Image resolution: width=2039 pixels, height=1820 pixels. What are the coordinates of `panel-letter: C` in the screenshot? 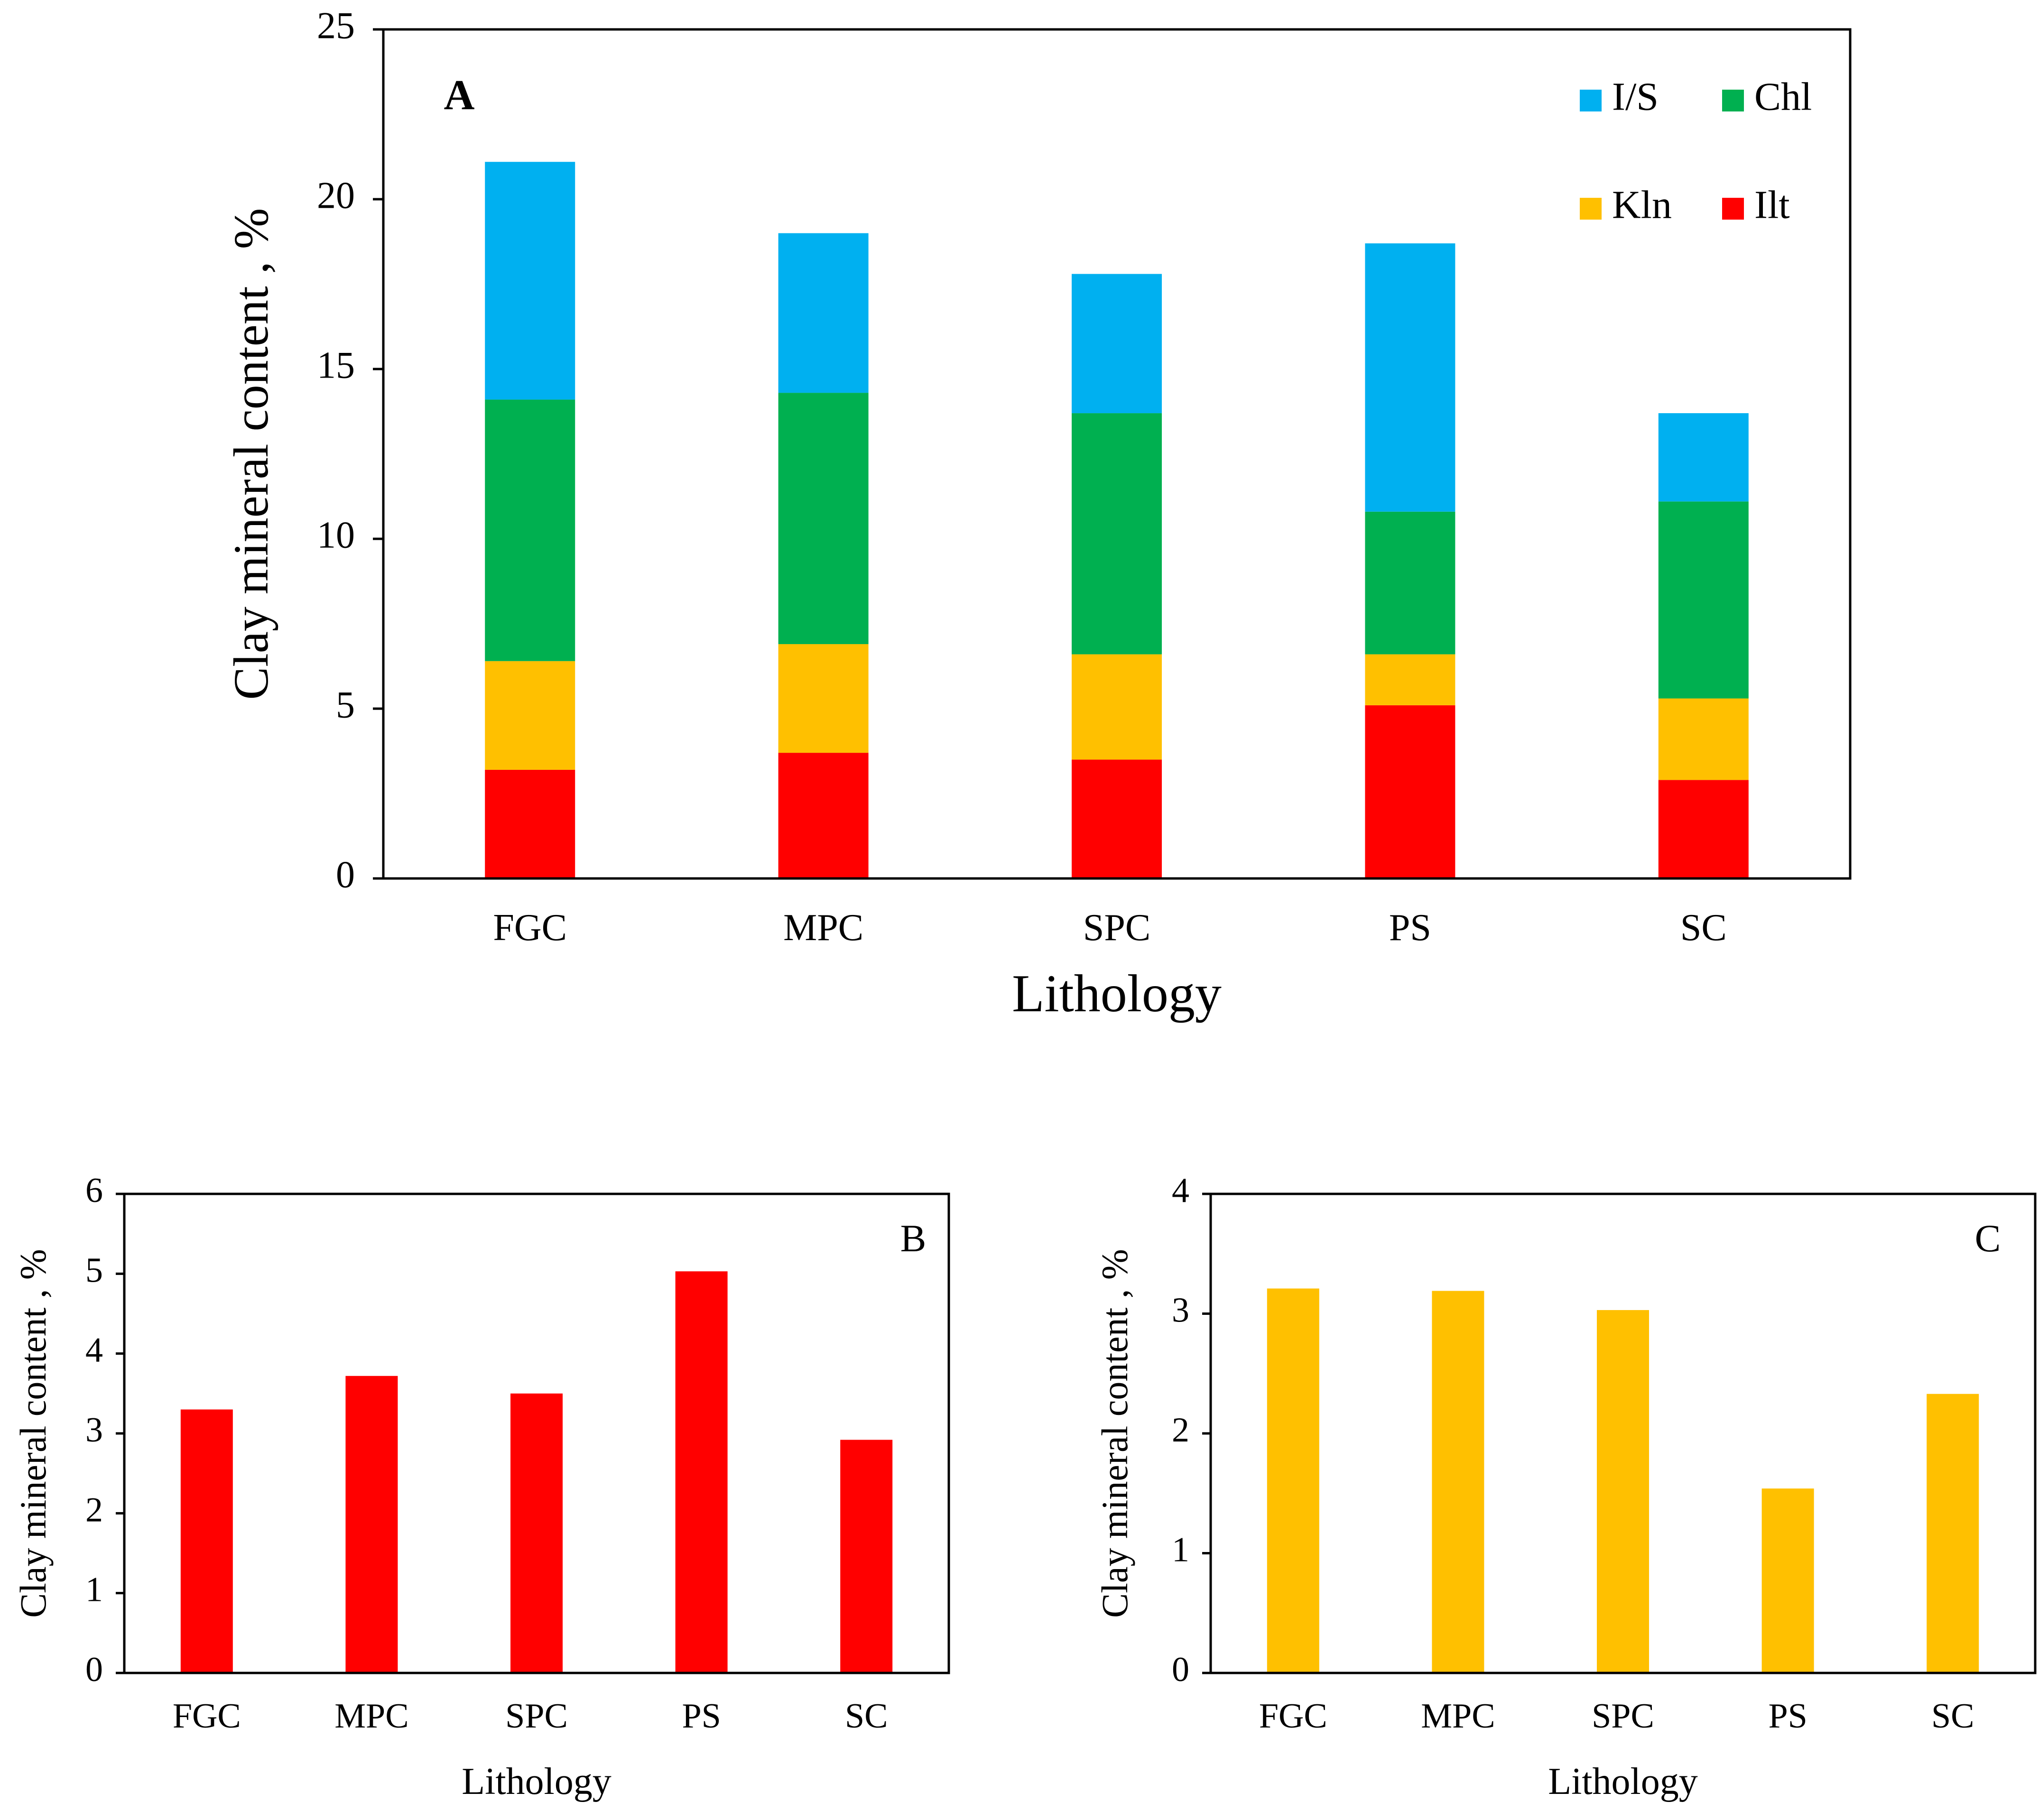 It's located at (1988, 1238).